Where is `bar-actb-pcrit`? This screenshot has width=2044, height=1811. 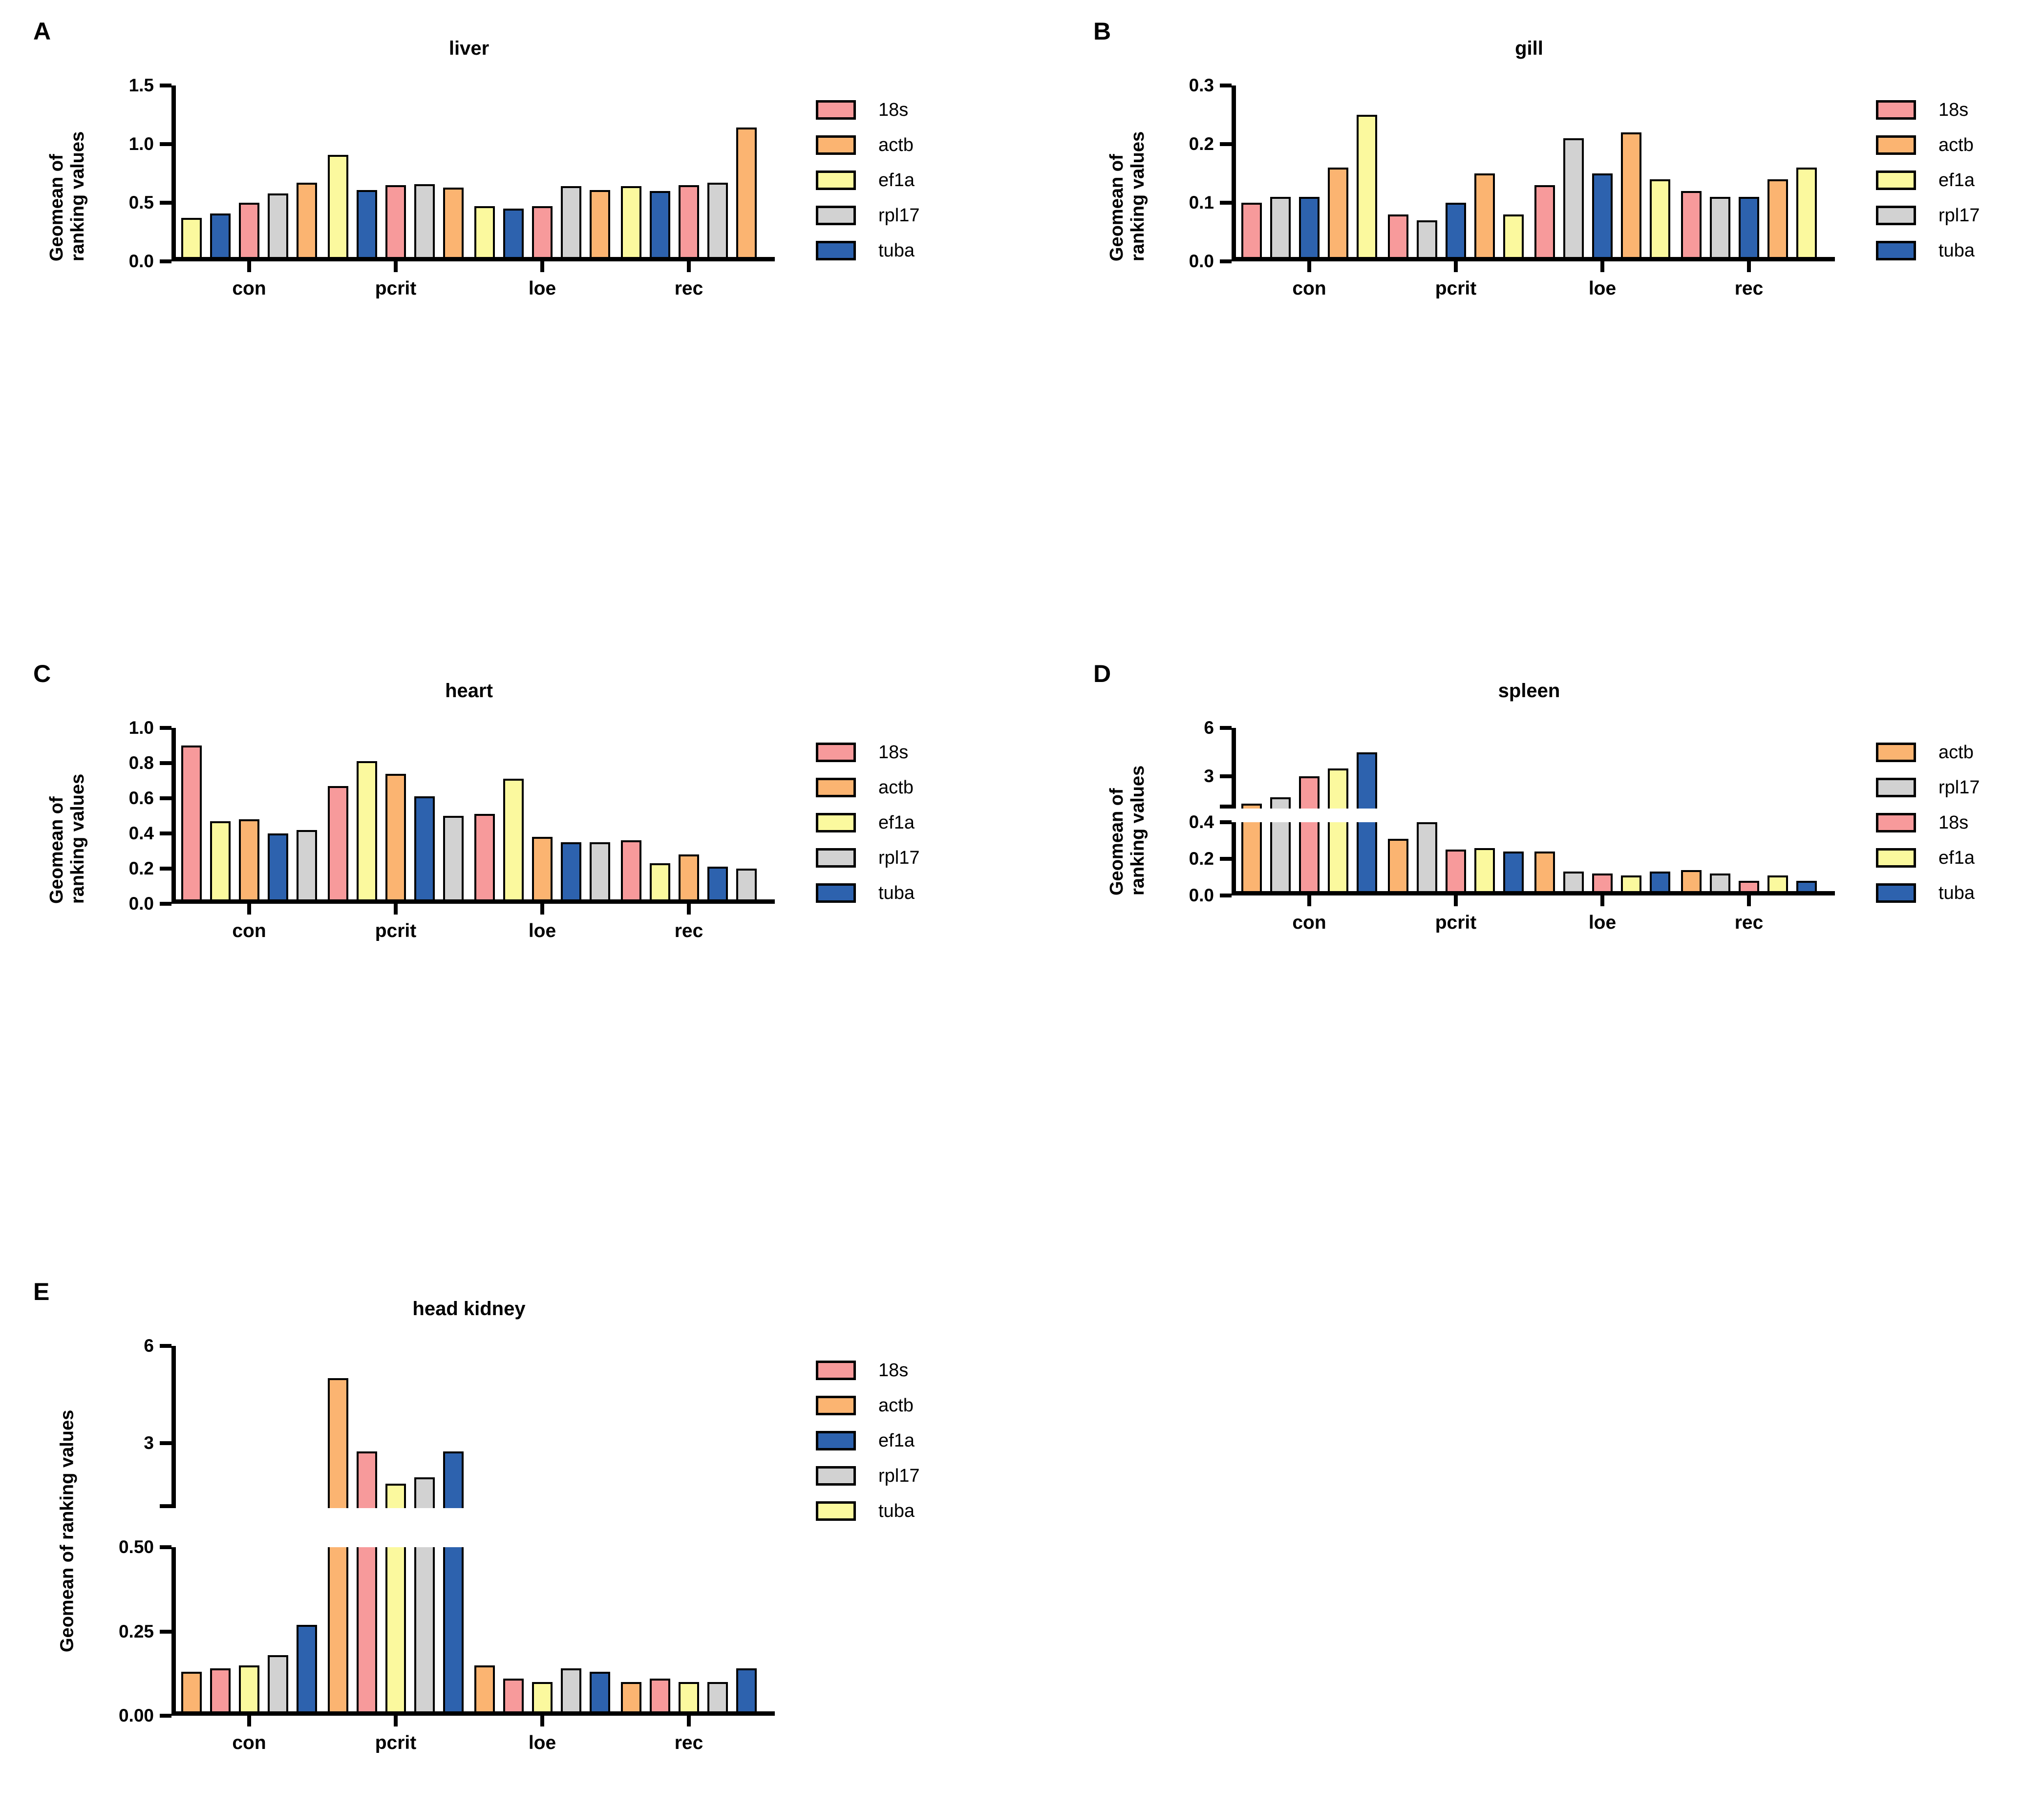
bar-actb-pcrit is located at coordinates (1398, 866).